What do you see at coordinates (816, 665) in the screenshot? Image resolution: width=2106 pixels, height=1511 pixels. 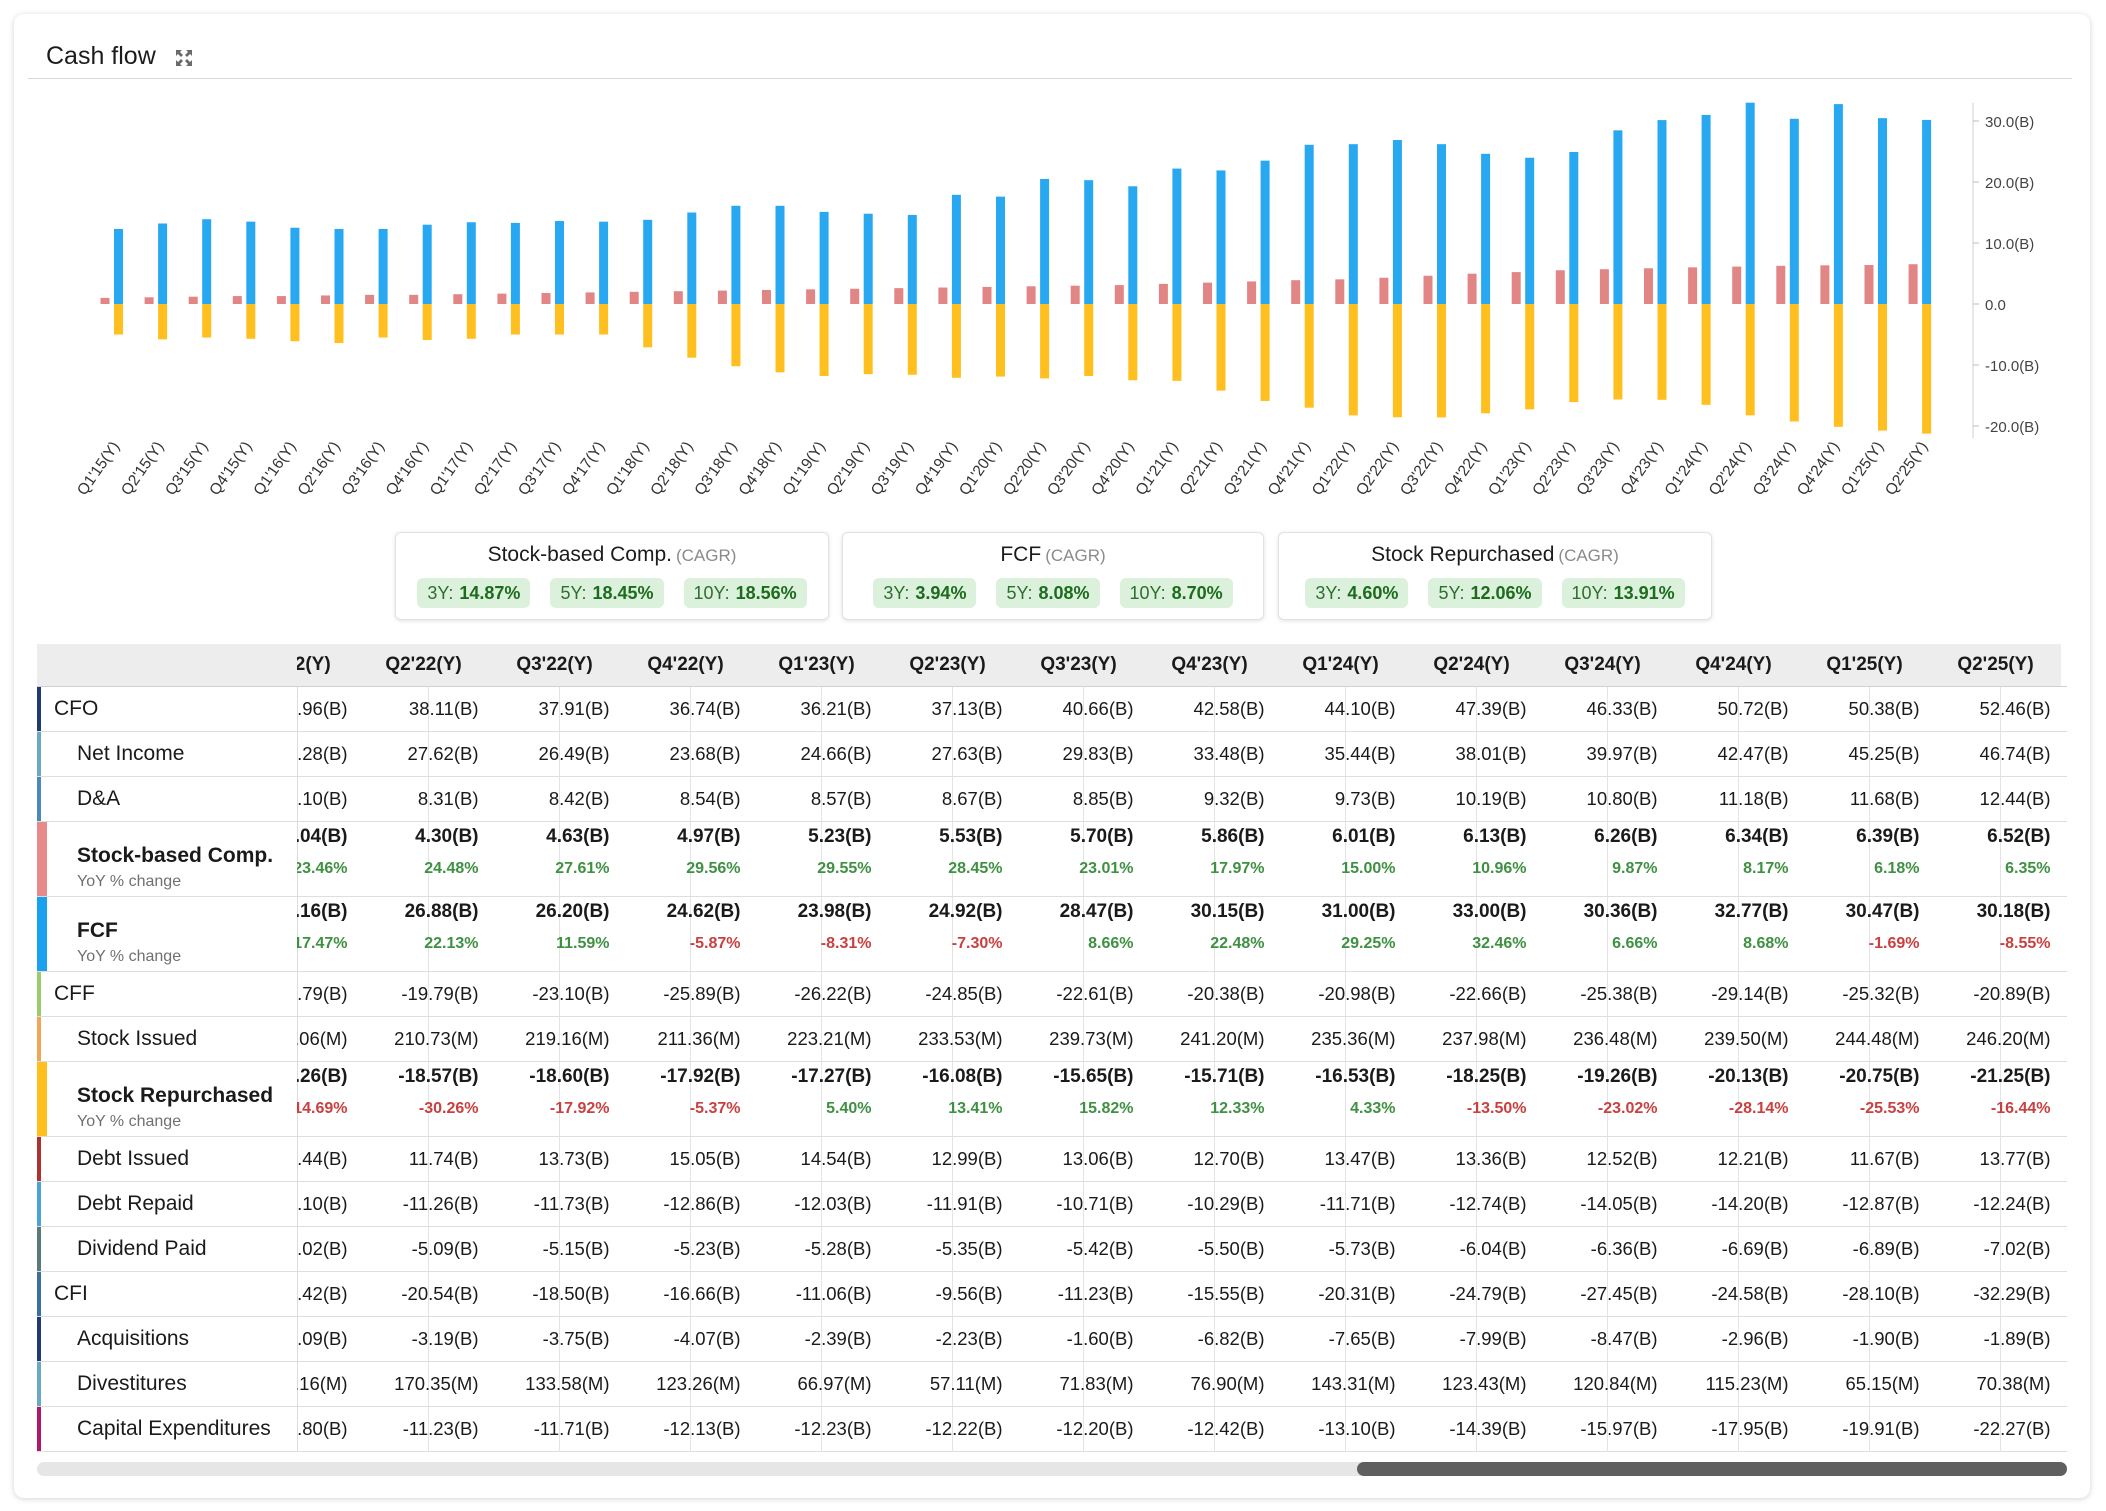 I see `column-header: Q1'23(Y)` at bounding box center [816, 665].